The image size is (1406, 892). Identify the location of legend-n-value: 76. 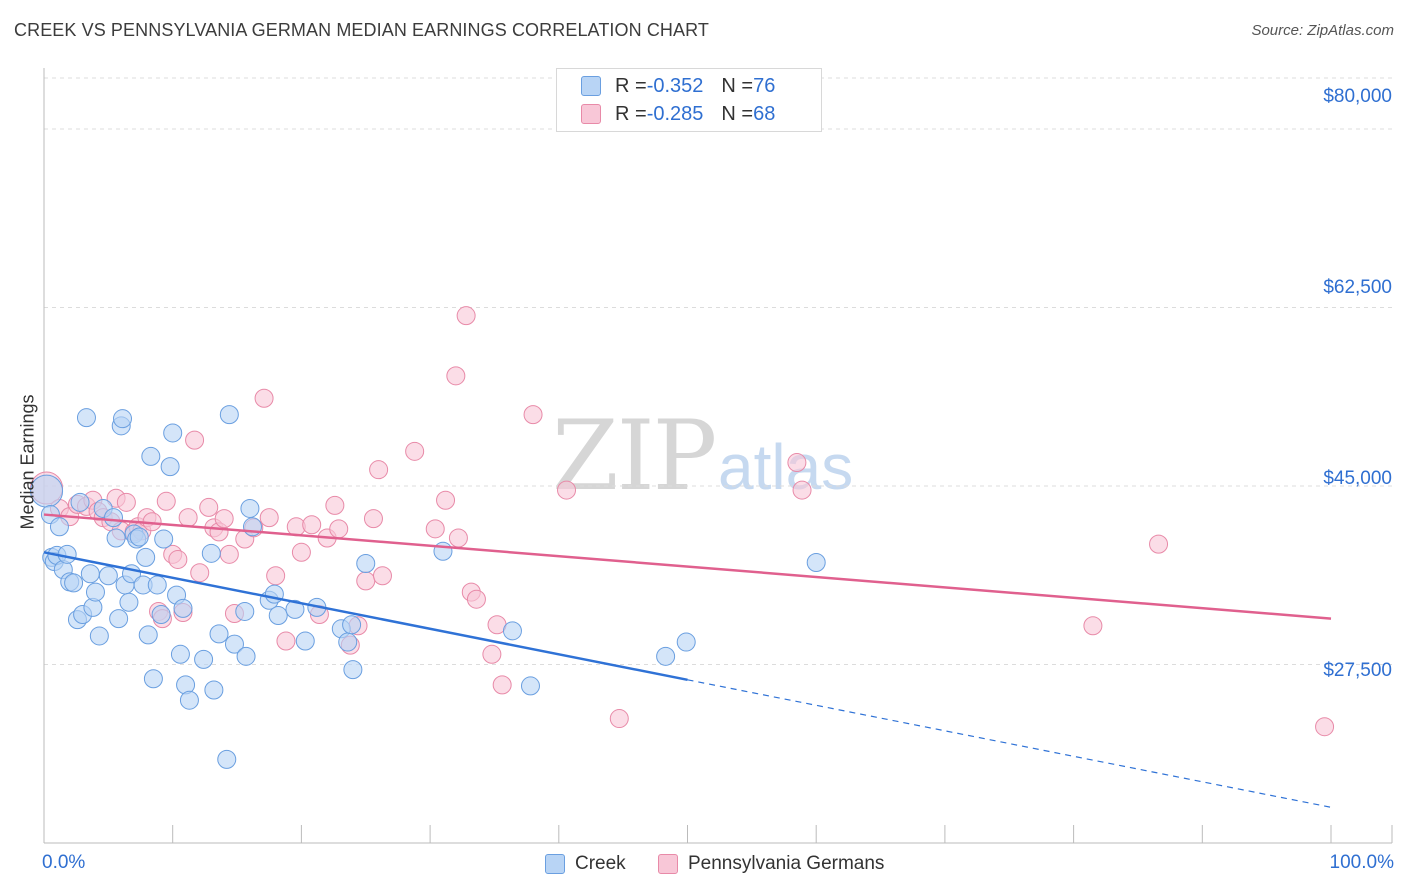
(764, 85).